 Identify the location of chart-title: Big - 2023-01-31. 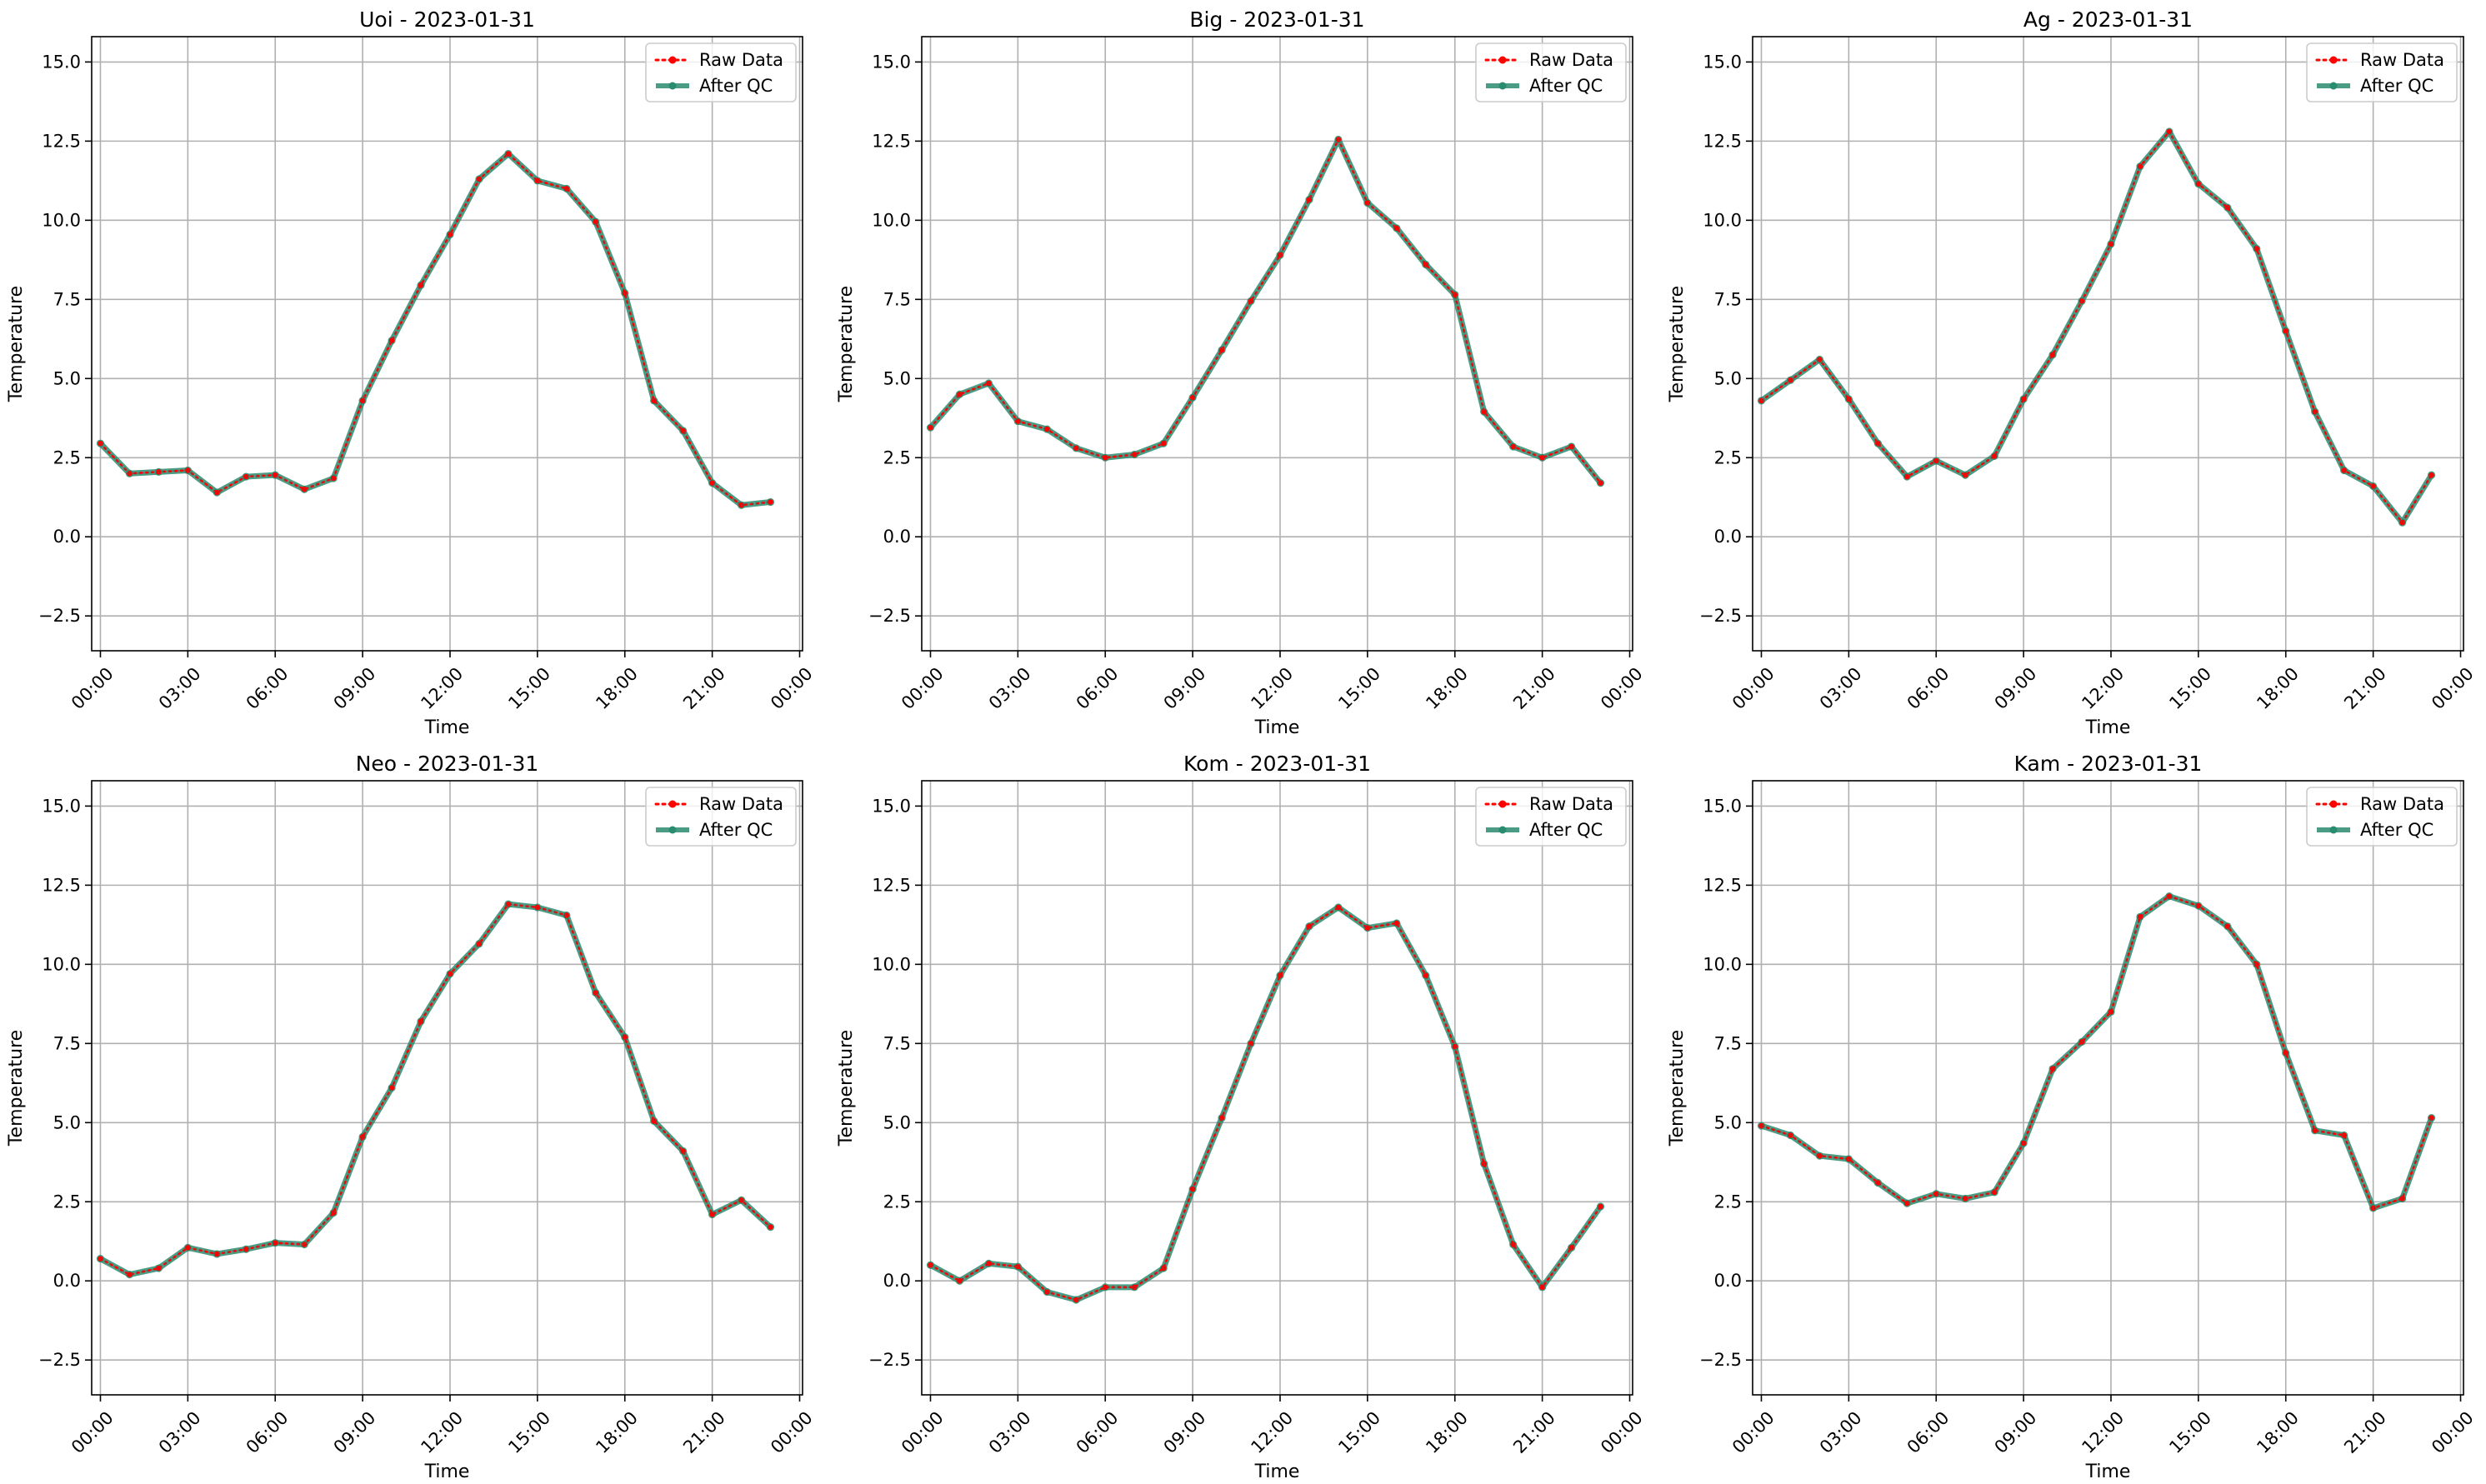
(1276, 19).